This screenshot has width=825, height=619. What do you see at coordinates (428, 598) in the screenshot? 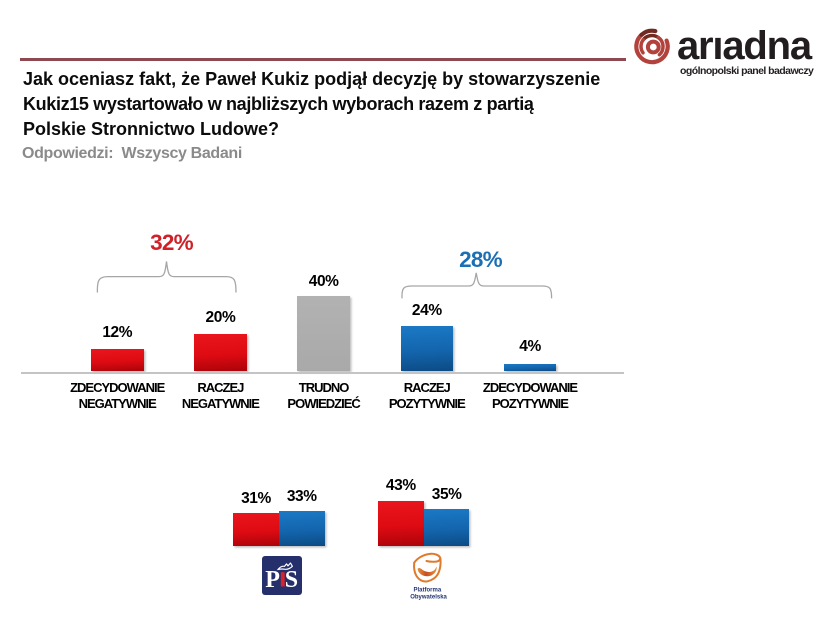
I see `svg-text: Obywatelska` at bounding box center [428, 598].